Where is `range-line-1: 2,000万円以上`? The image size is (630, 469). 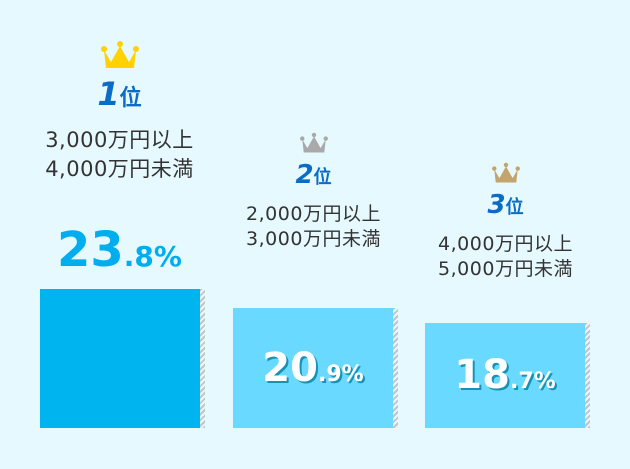 range-line-1: 2,000万円以上 is located at coordinates (313, 214).